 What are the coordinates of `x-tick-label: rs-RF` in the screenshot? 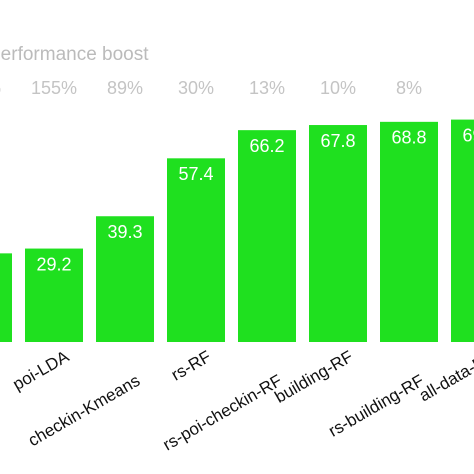 It's located at (191, 366).